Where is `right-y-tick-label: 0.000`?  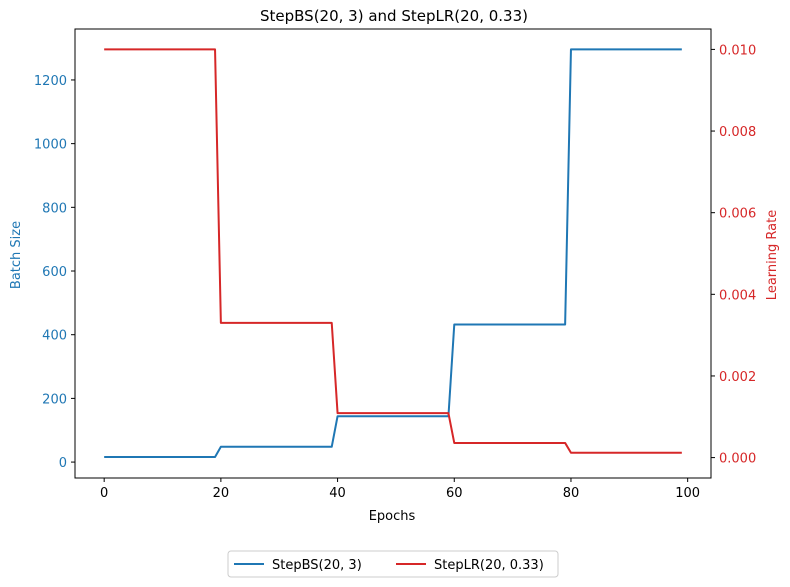 right-y-tick-label: 0.000 is located at coordinates (737, 459).